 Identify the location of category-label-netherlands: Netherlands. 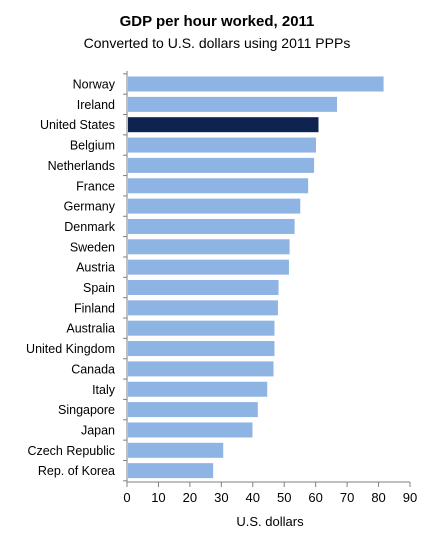
(81, 166).